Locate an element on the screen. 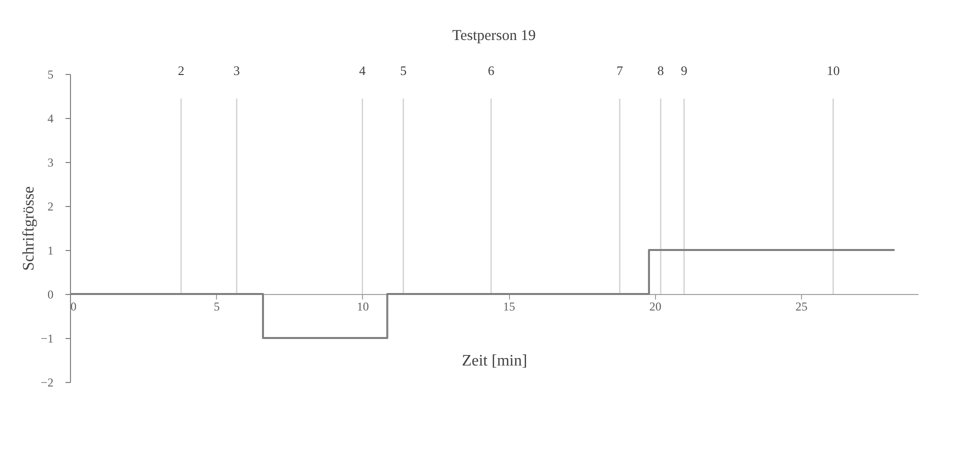 This screenshot has height=458, width=979. annotation: 9 is located at coordinates (684, 70).